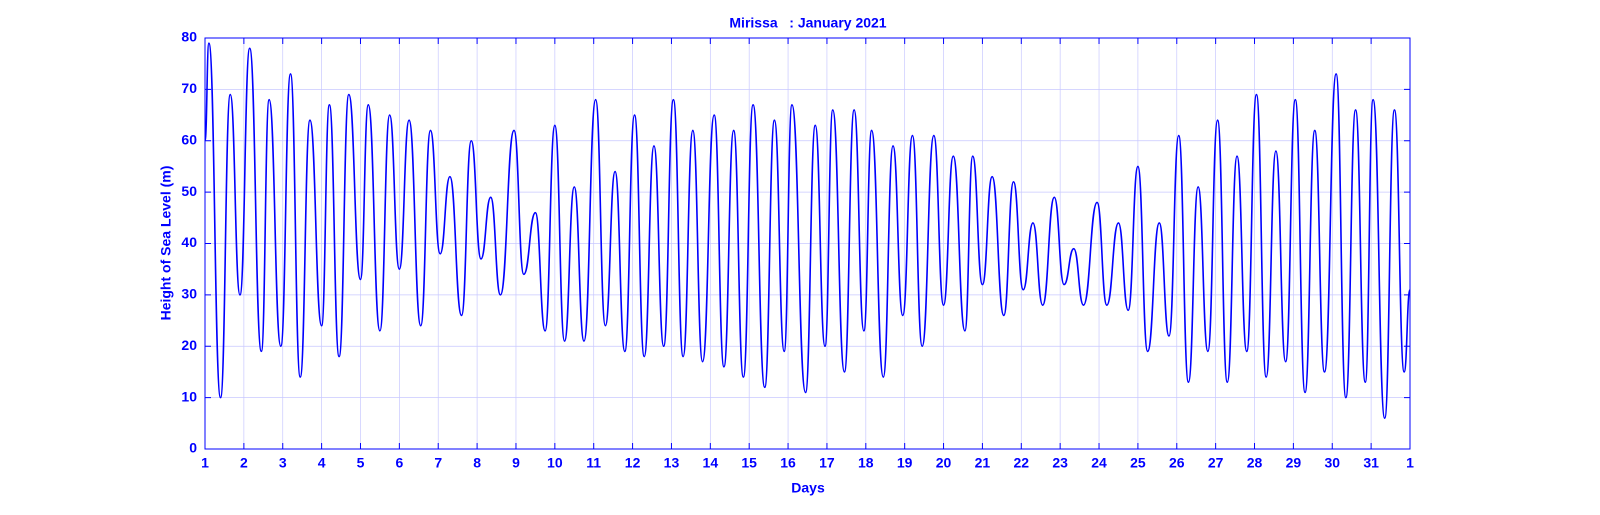 This screenshot has width=1600, height=515. I want to click on x-tick-label: 6, so click(399, 463).